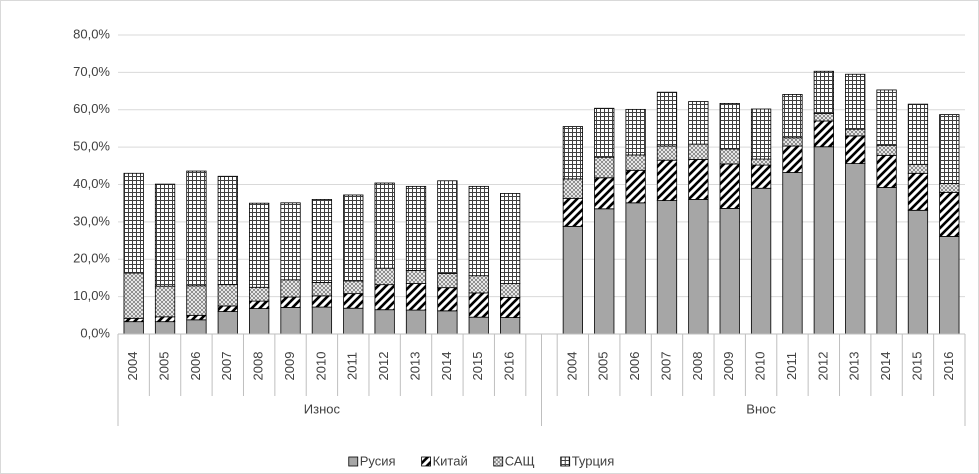  I want to click on y-tick-label: 20,0%, so click(91, 258).